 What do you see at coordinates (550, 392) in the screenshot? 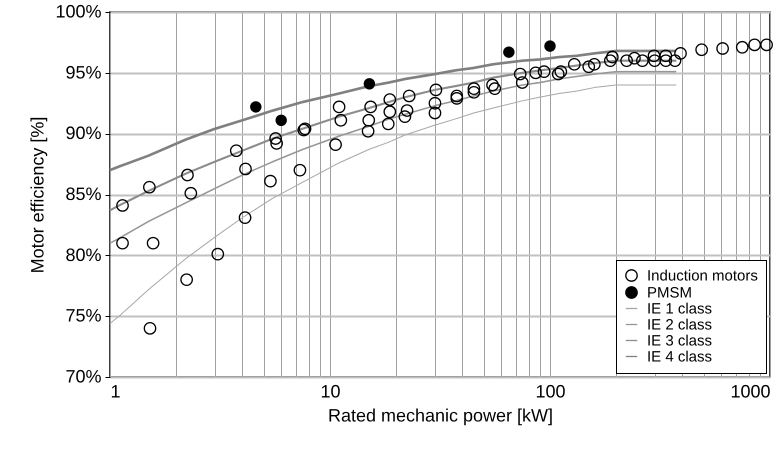
I see `x-tick-label: 100` at bounding box center [550, 392].